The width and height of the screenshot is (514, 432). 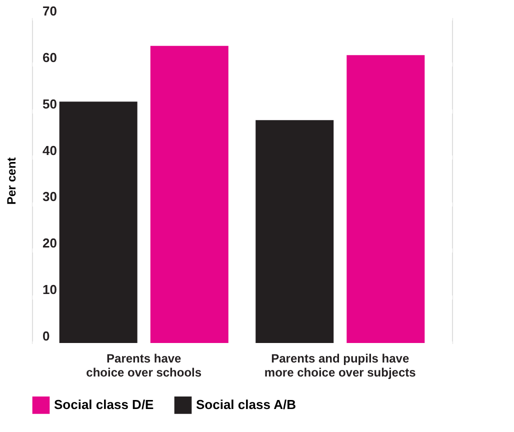 I want to click on x-tick-label: Parents have choice over schools, so click(x=144, y=366).